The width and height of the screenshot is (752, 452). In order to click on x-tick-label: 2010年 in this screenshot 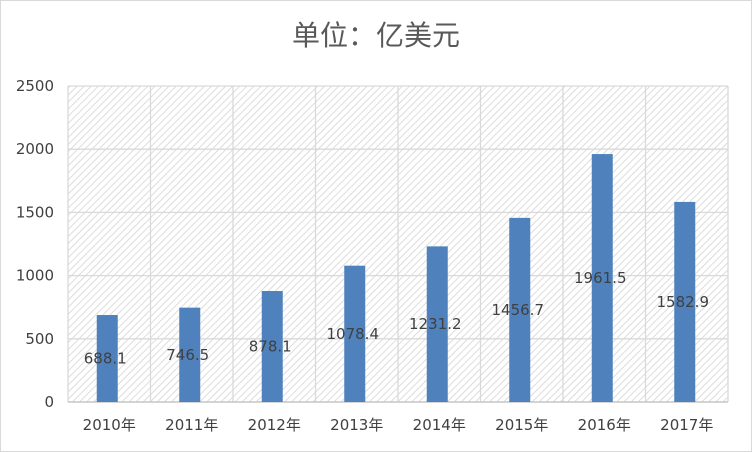, I will do `click(109, 425)`.